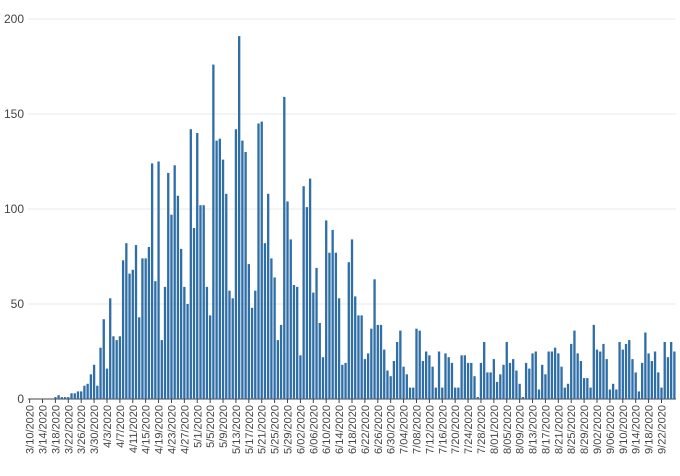 This screenshot has height=476, width=680. I want to click on x-tick-label: 6/14/2020, so click(340, 429).